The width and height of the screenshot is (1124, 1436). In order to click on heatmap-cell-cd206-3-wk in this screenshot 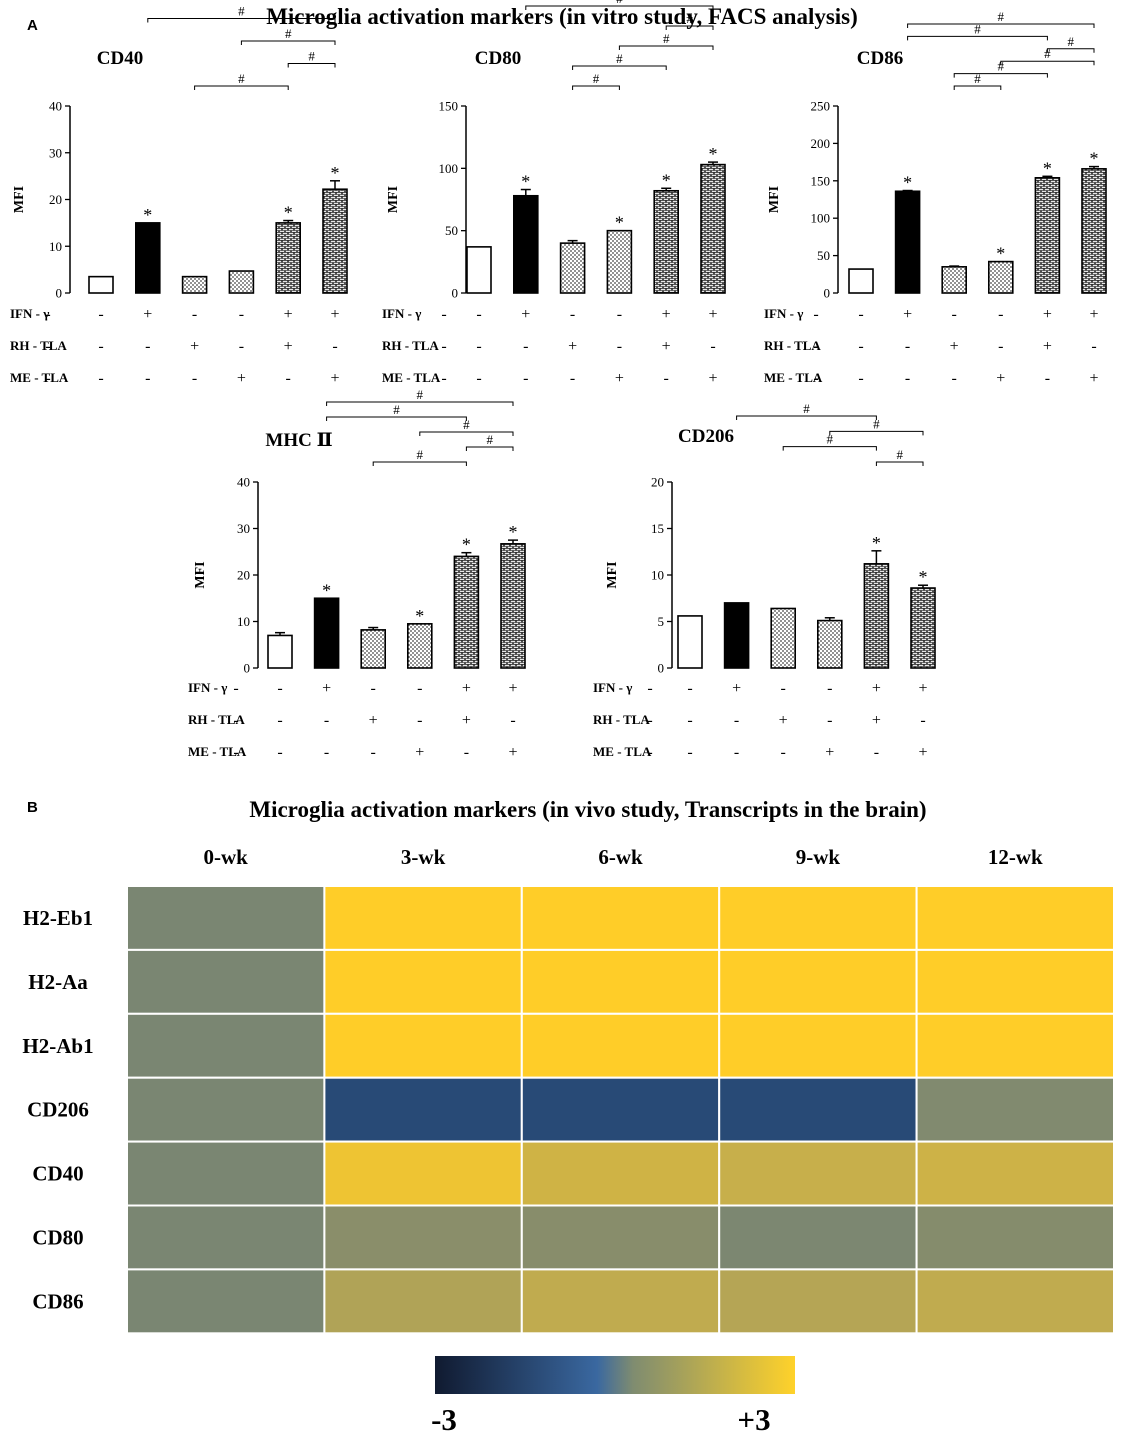, I will do `click(423, 1109)`.